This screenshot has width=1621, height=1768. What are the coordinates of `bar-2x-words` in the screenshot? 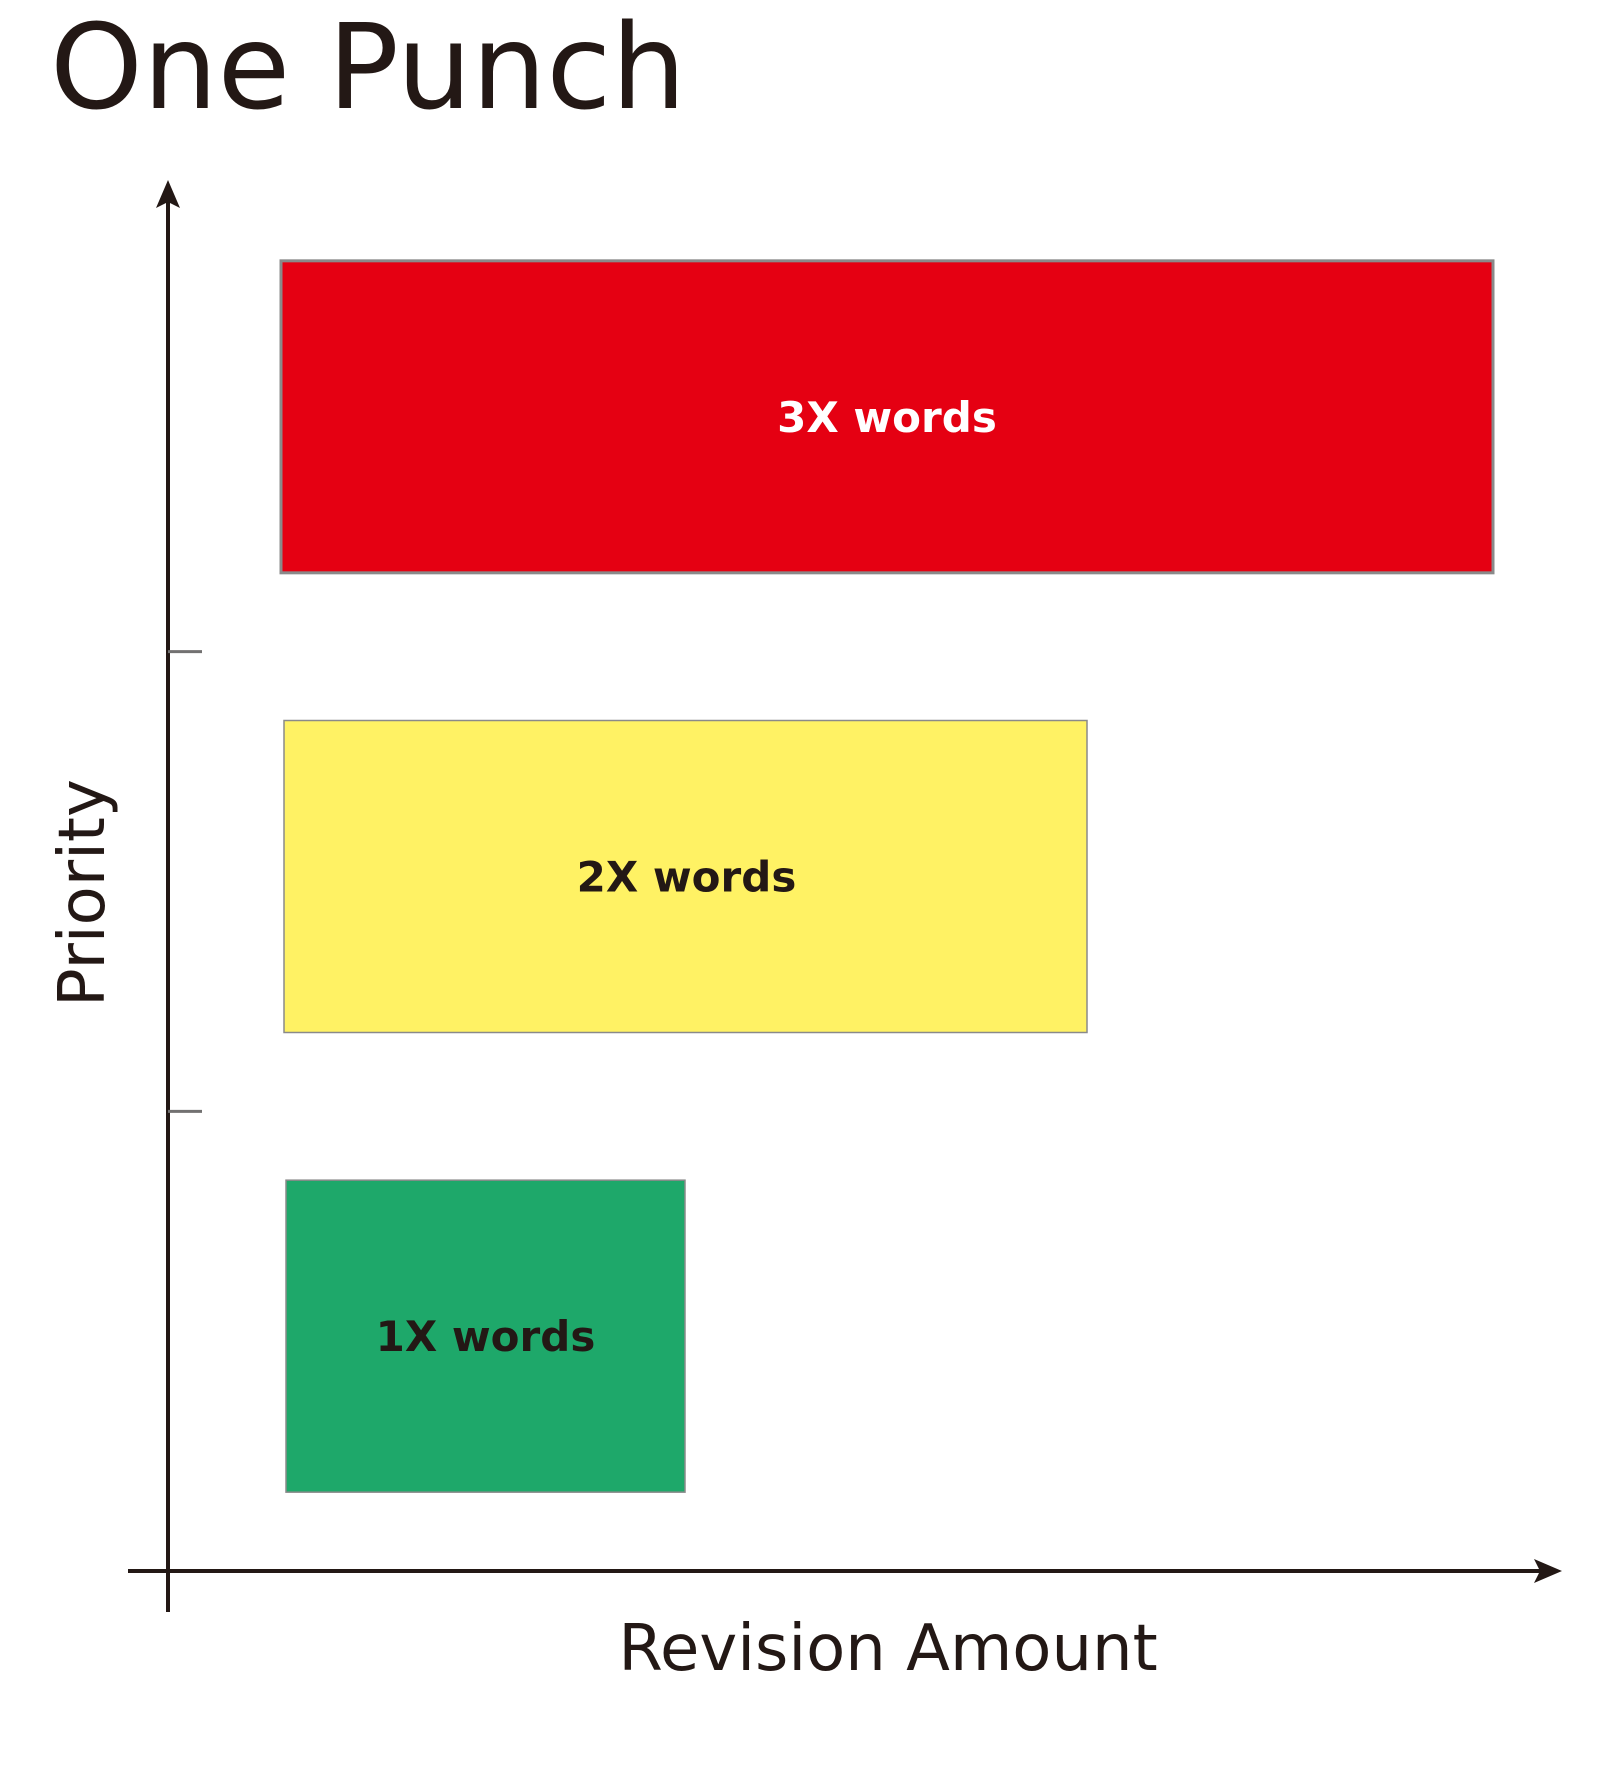 It's located at (685, 876).